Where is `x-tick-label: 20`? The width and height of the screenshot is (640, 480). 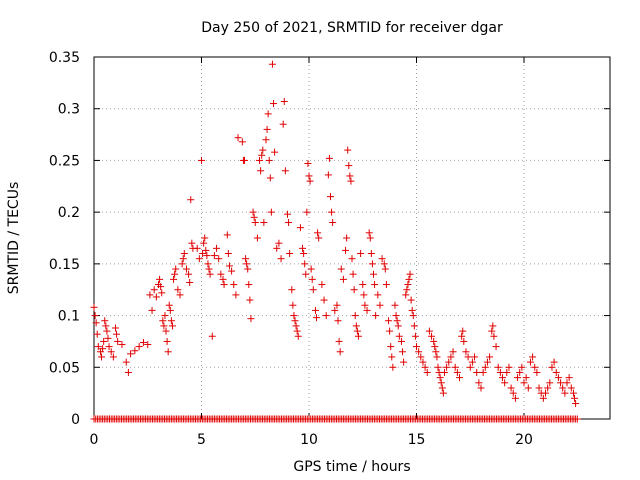 x-tick-label: 20 is located at coordinates (524, 440).